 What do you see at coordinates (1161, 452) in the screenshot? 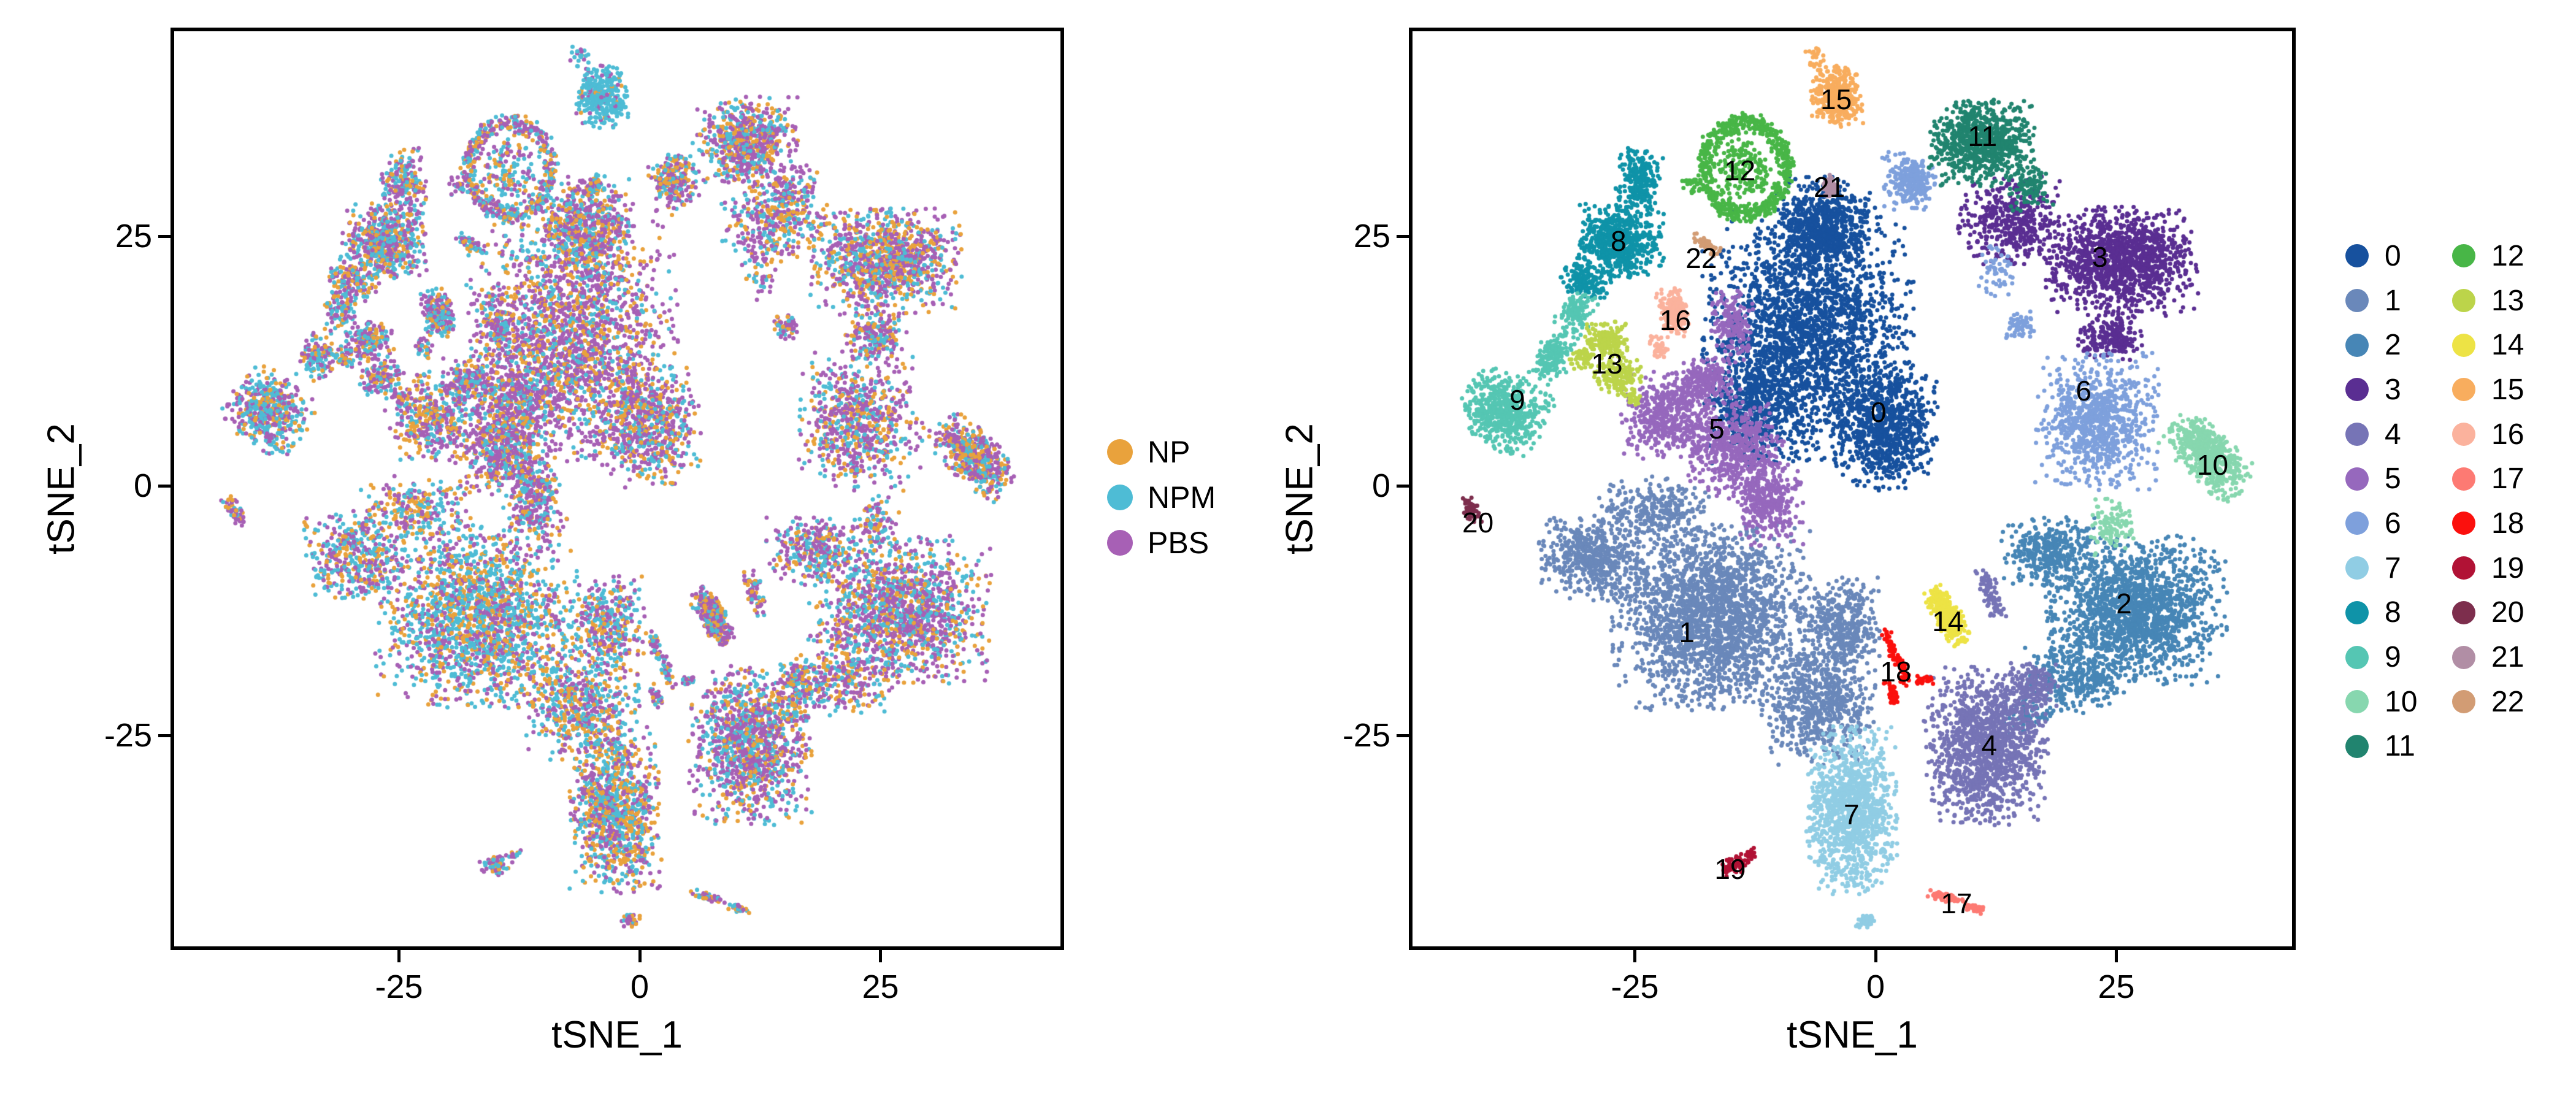
I see `sample-legend-item-NP: NP` at bounding box center [1161, 452].